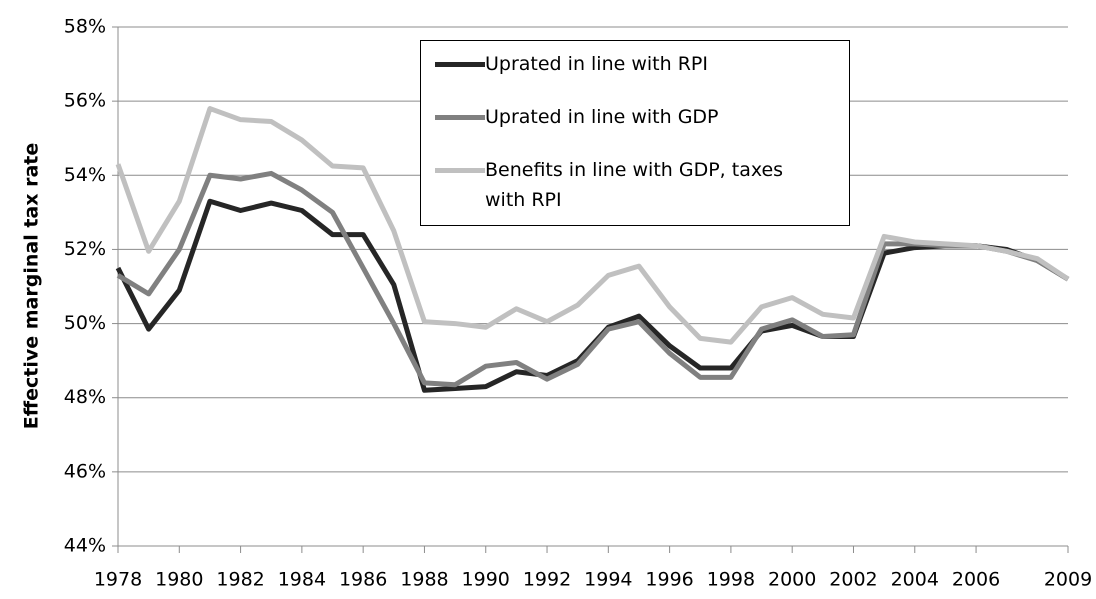  I want to click on legend-label: Uprated in line with GDP, so click(602, 117).